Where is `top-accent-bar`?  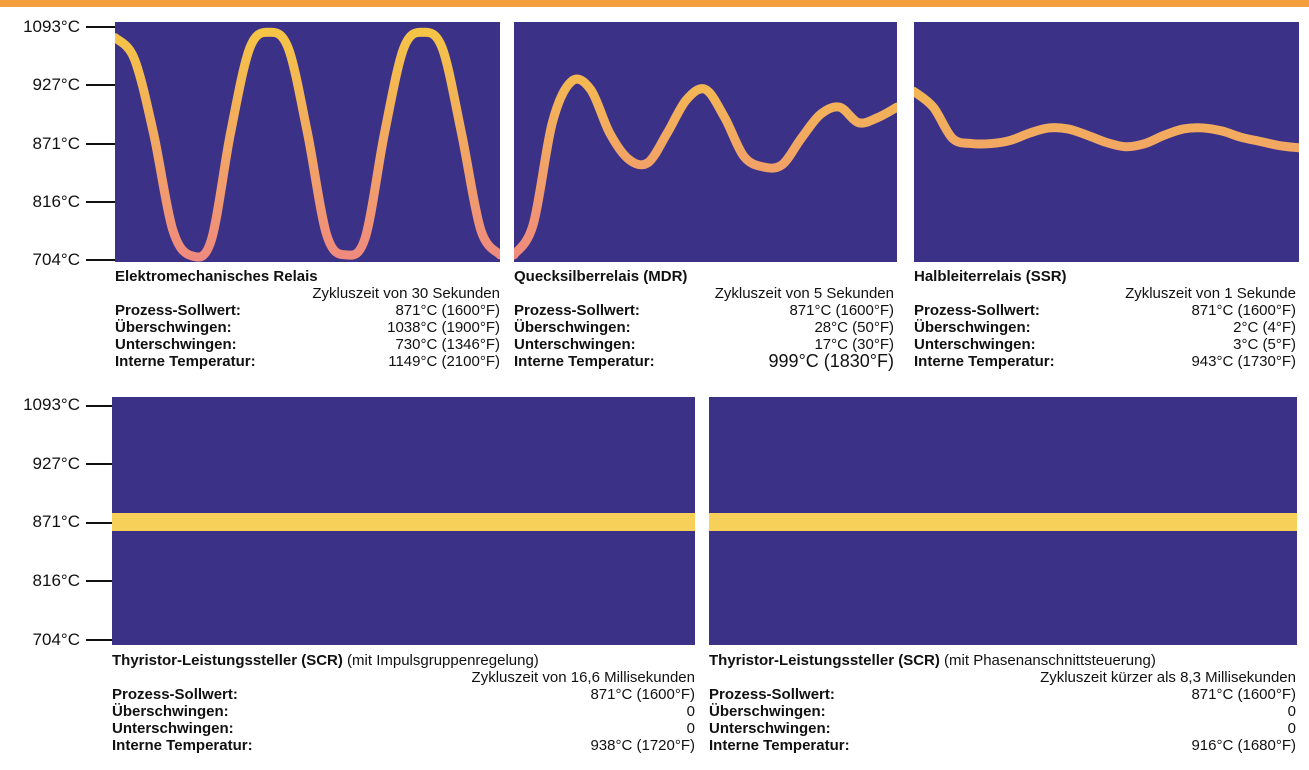
top-accent-bar is located at coordinates (654, 3).